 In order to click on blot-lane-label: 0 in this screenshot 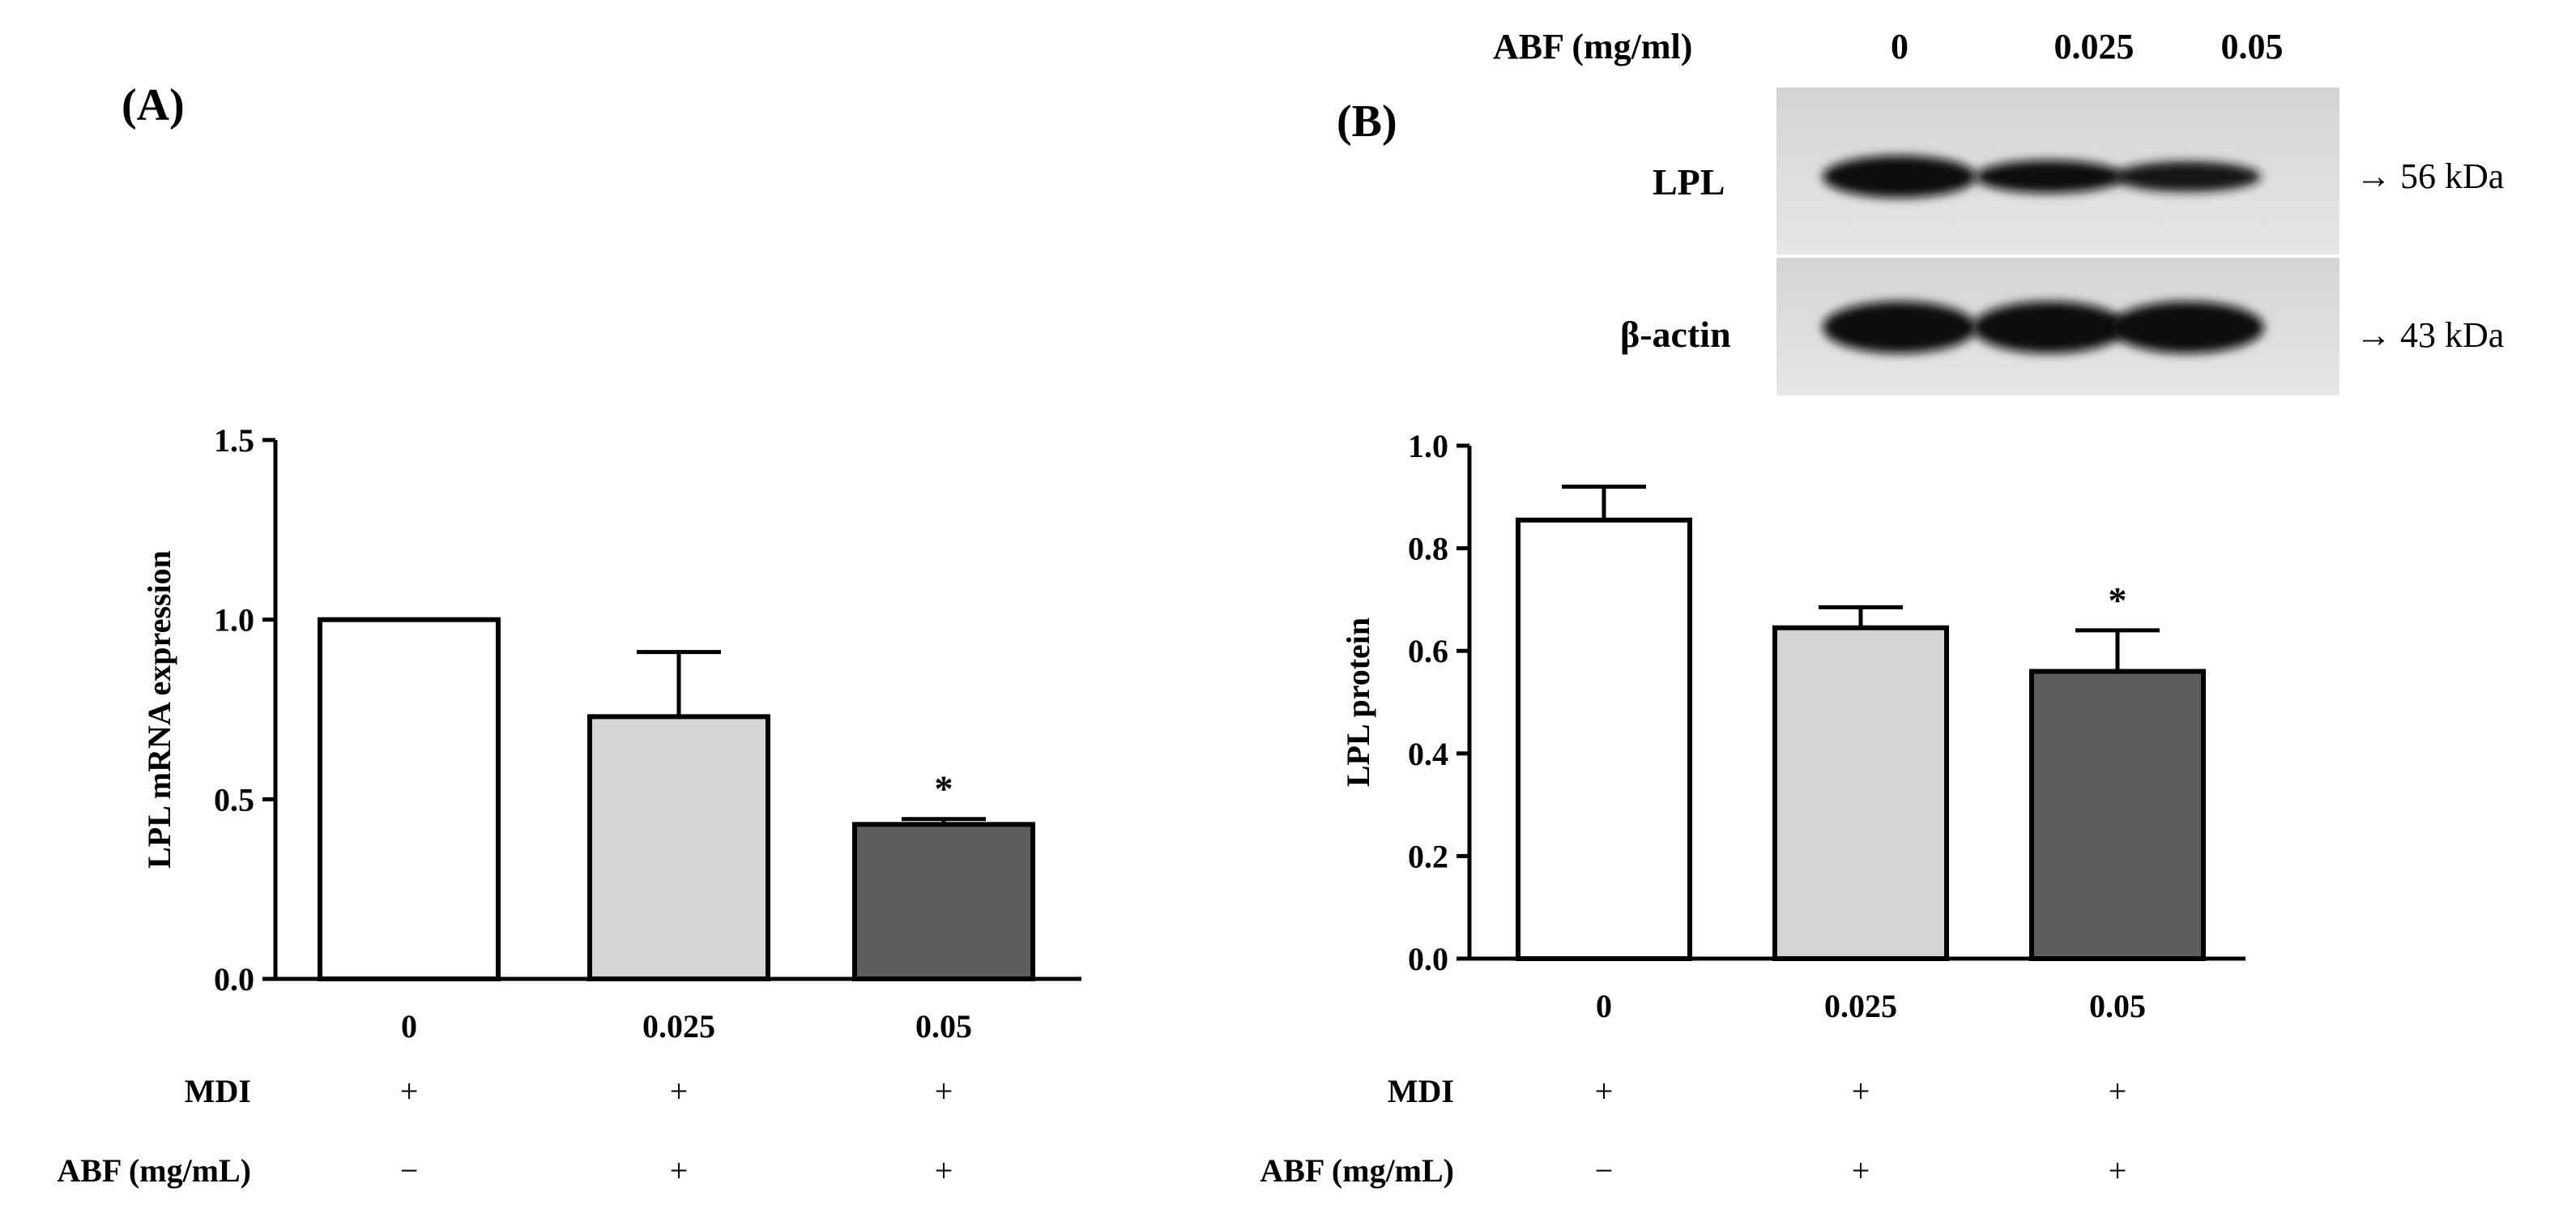, I will do `click(1900, 46)`.